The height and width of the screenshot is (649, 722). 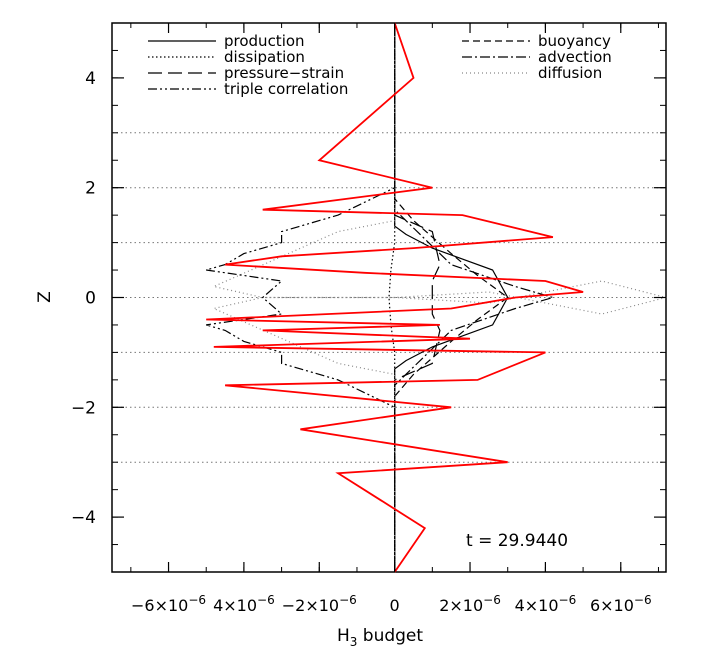 What do you see at coordinates (451, 297) in the screenshot?
I see `series-production` at bounding box center [451, 297].